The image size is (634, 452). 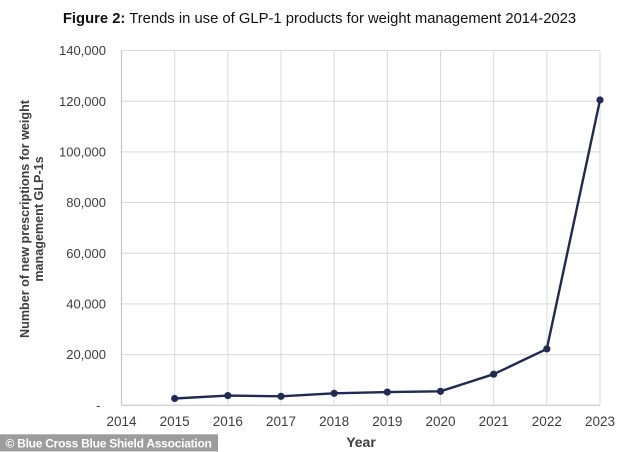 What do you see at coordinates (600, 421) in the screenshot?
I see `svg-text: 2023` at bounding box center [600, 421].